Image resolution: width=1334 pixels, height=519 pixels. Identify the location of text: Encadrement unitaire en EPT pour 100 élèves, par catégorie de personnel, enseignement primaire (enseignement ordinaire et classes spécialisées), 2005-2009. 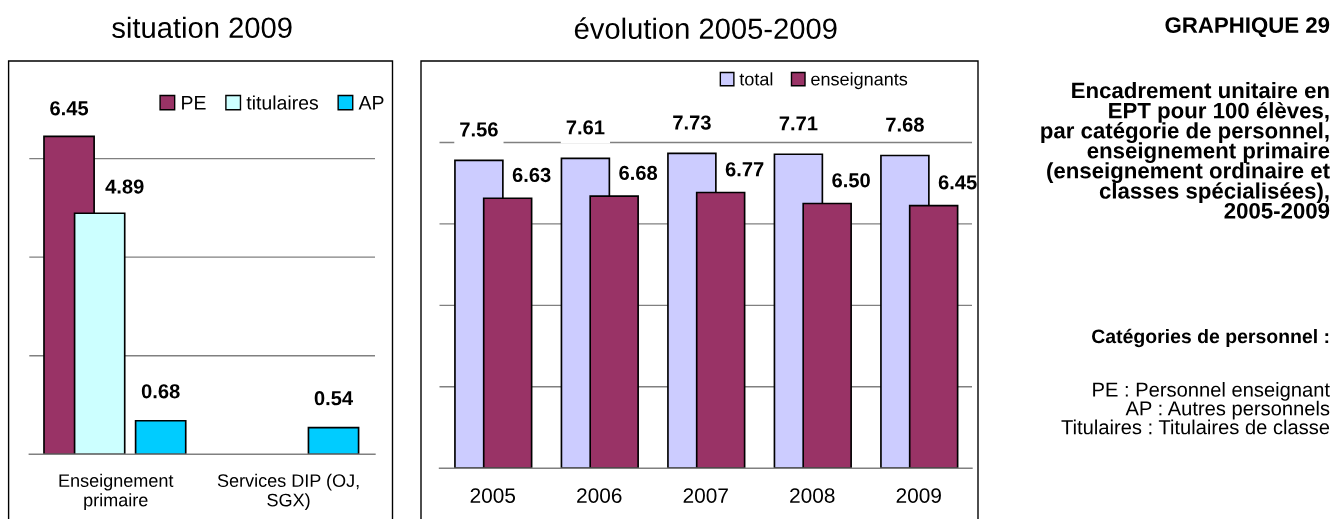
(1185, 150).